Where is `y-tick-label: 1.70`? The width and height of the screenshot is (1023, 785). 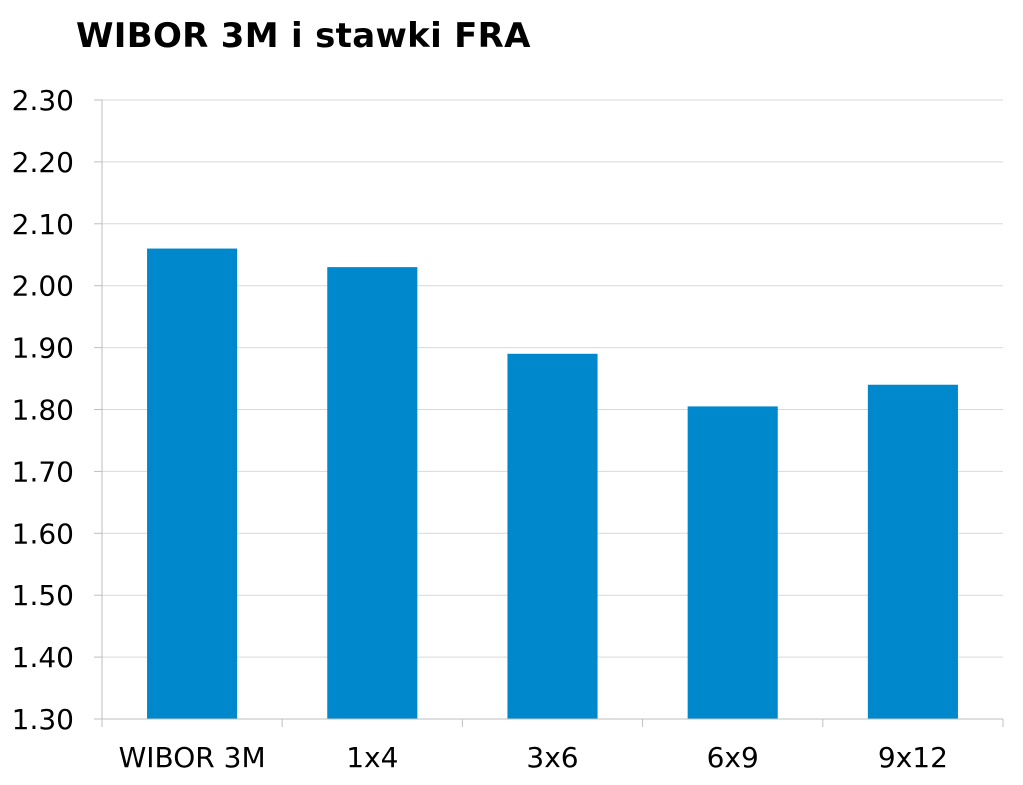 y-tick-label: 1.70 is located at coordinates (43, 471).